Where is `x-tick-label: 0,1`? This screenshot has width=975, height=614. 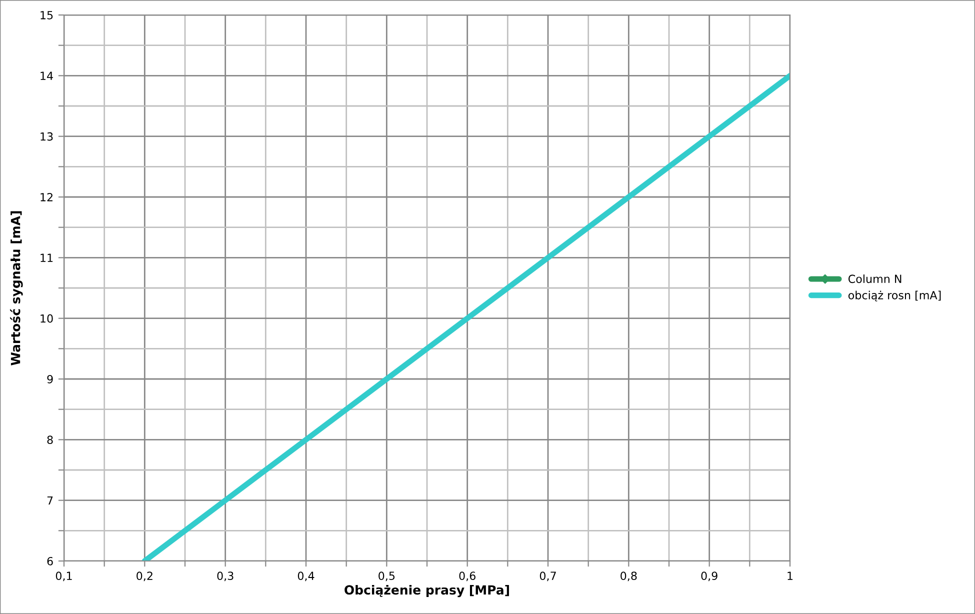
x-tick-label: 0,1 is located at coordinates (64, 577).